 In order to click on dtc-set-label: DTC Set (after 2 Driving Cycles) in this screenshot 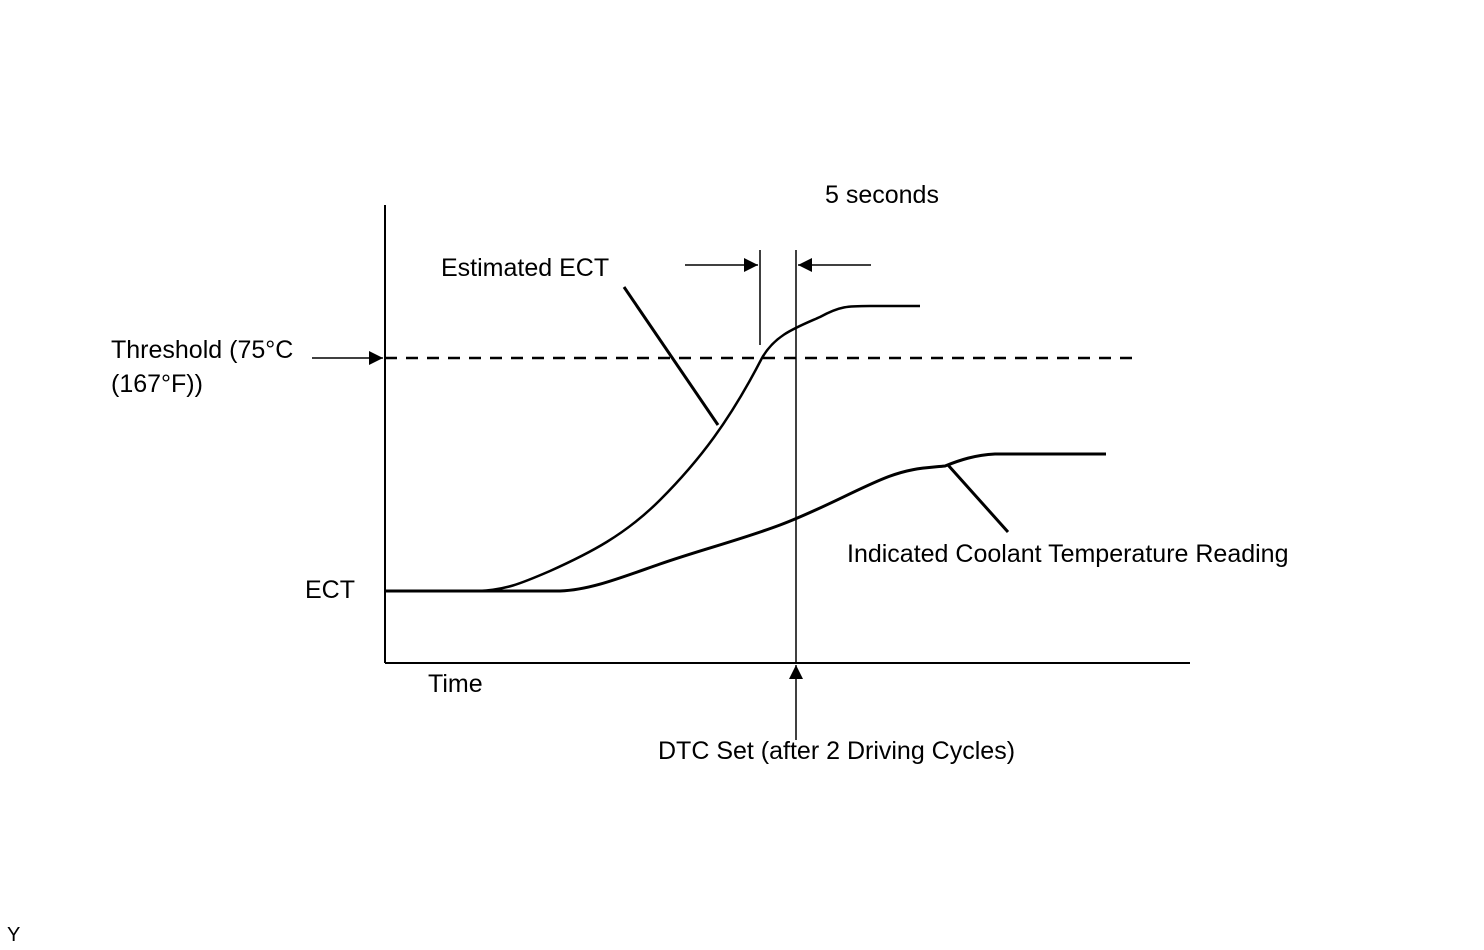, I will do `click(837, 751)`.